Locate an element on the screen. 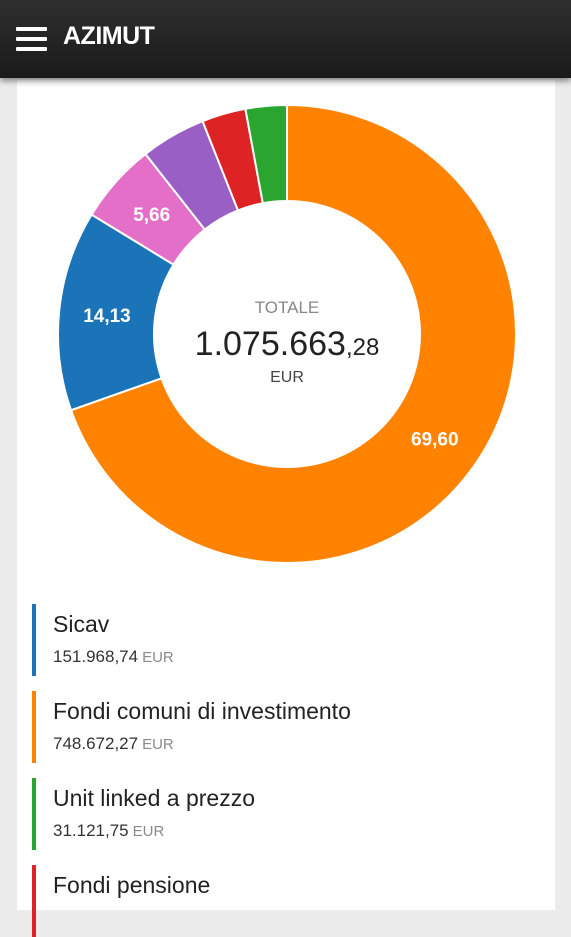 The height and width of the screenshot is (937, 571). legend-amount-value: 748.672,27 is located at coordinates (96, 743).